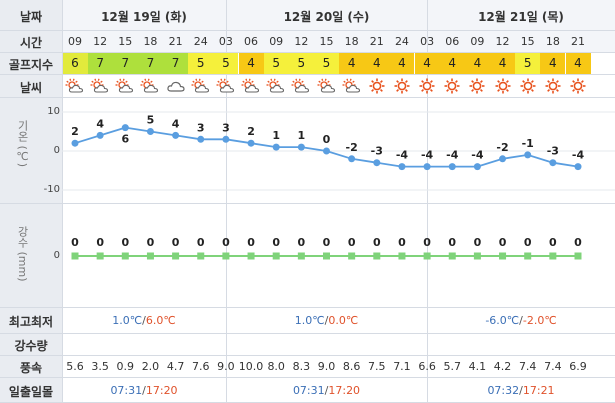 This screenshot has width=615, height=403. What do you see at coordinates (56, 255) in the screenshot?
I see `rain-ytick-0: 0` at bounding box center [56, 255].